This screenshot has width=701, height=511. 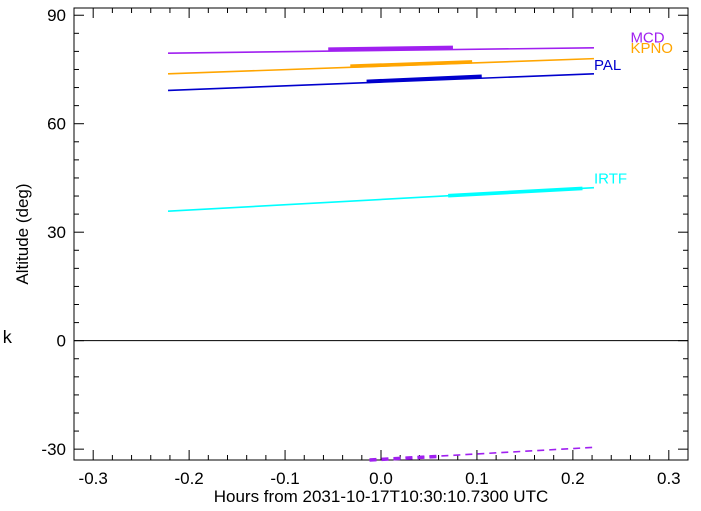 What do you see at coordinates (381, 478) in the screenshot?
I see `x-tick-label: 0.0` at bounding box center [381, 478].